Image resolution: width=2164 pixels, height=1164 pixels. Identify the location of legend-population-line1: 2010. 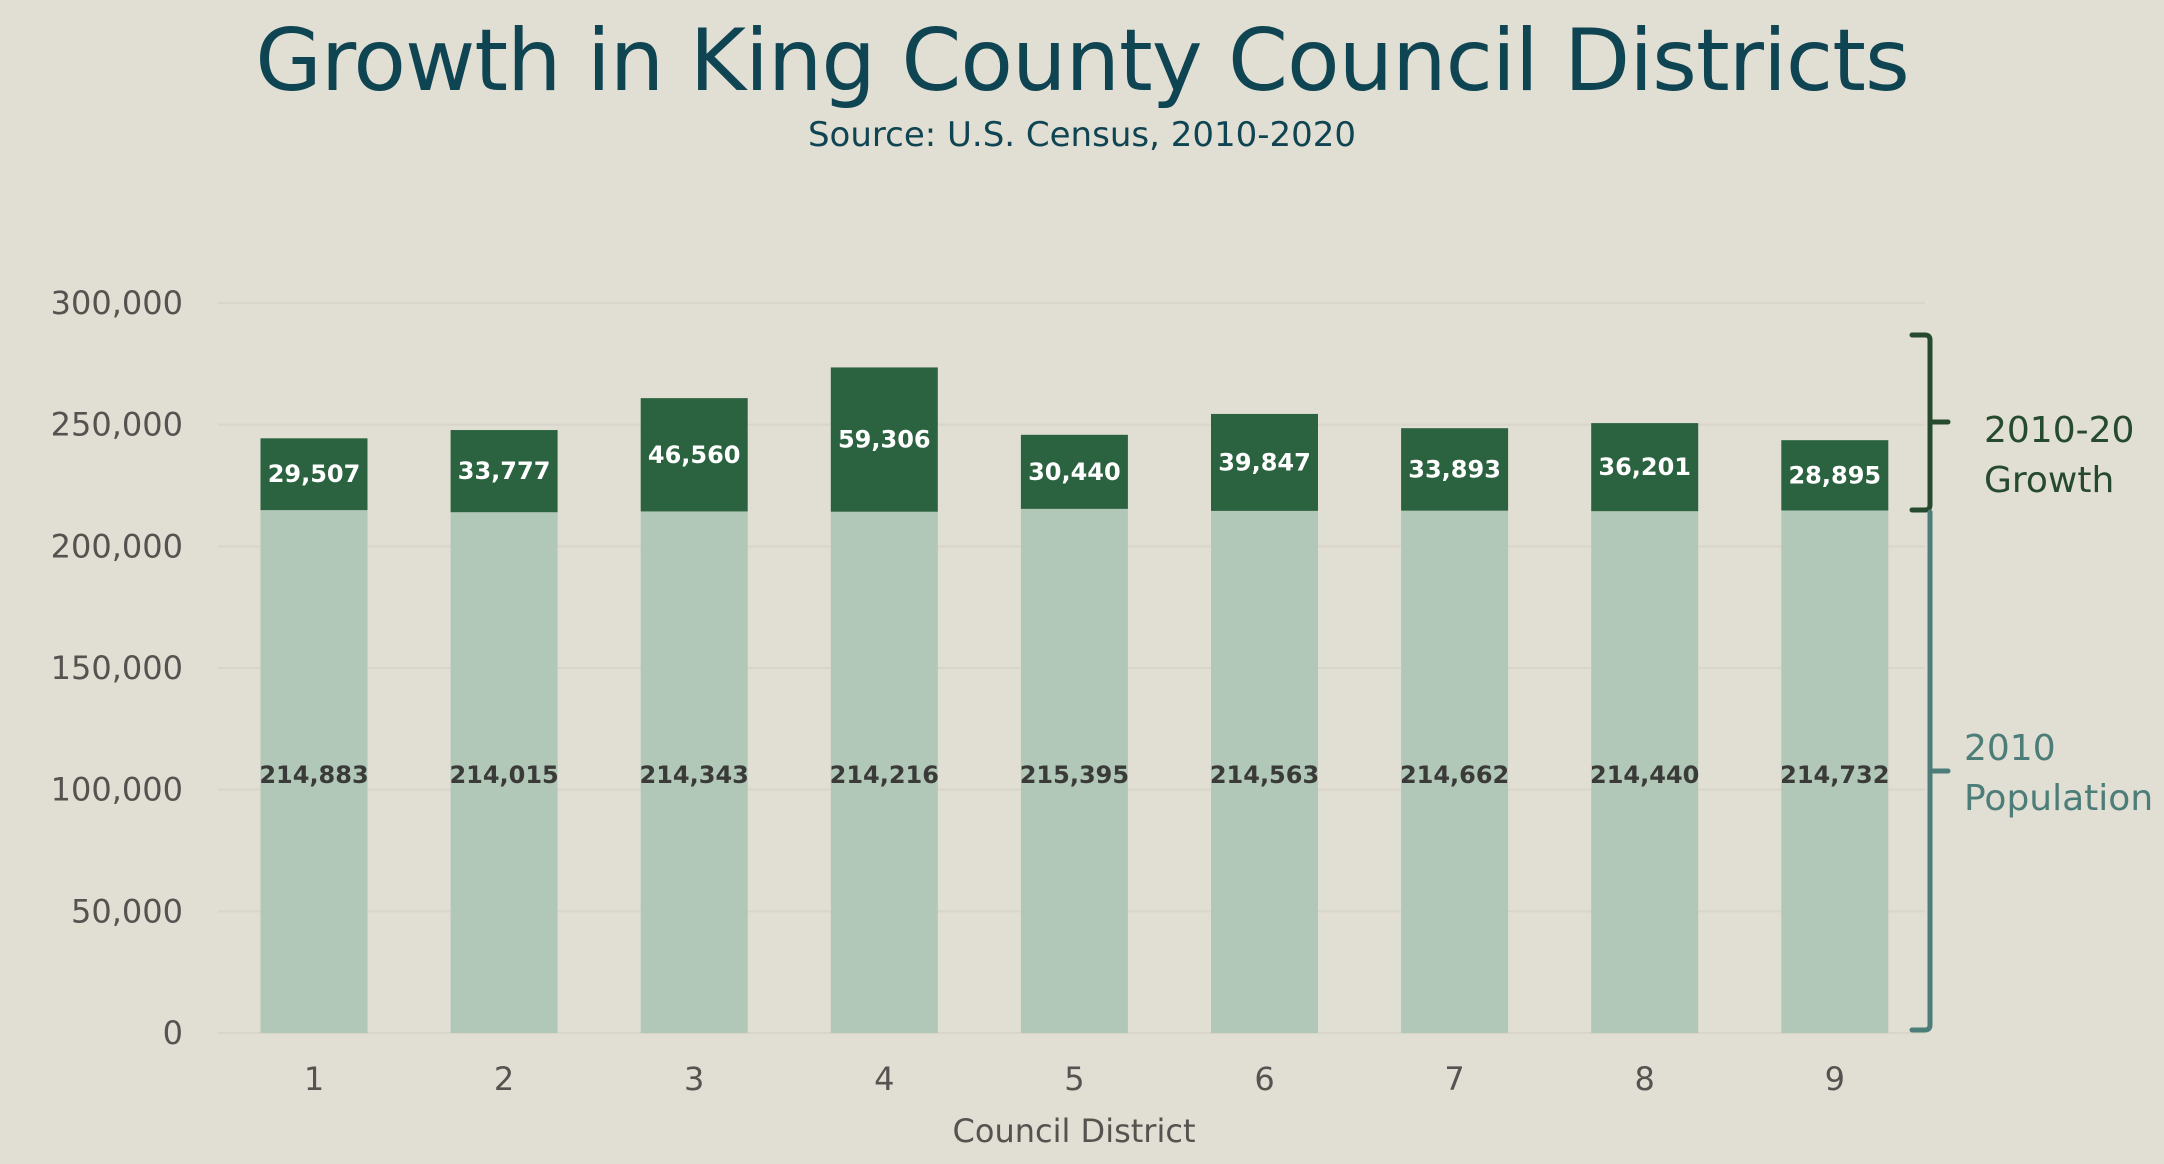
(2010, 748).